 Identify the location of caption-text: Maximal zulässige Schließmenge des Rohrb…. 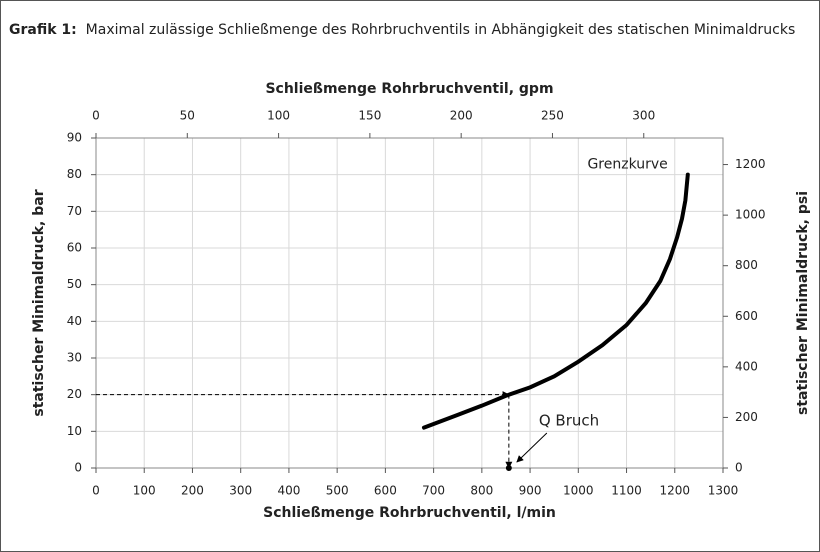
(440, 30).